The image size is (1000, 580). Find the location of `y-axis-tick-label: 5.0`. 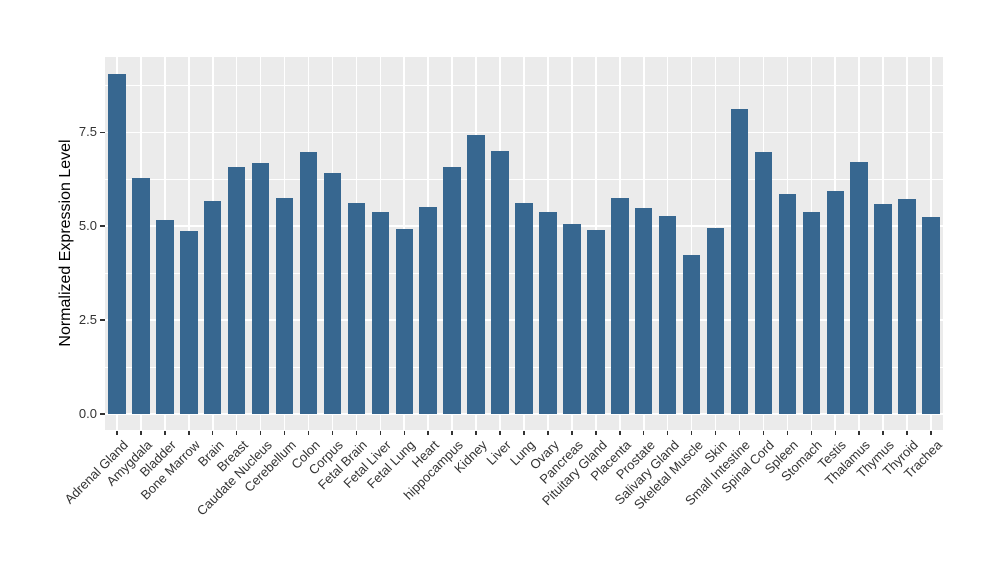

y-axis-tick-label: 5.0 is located at coordinates (87, 226).